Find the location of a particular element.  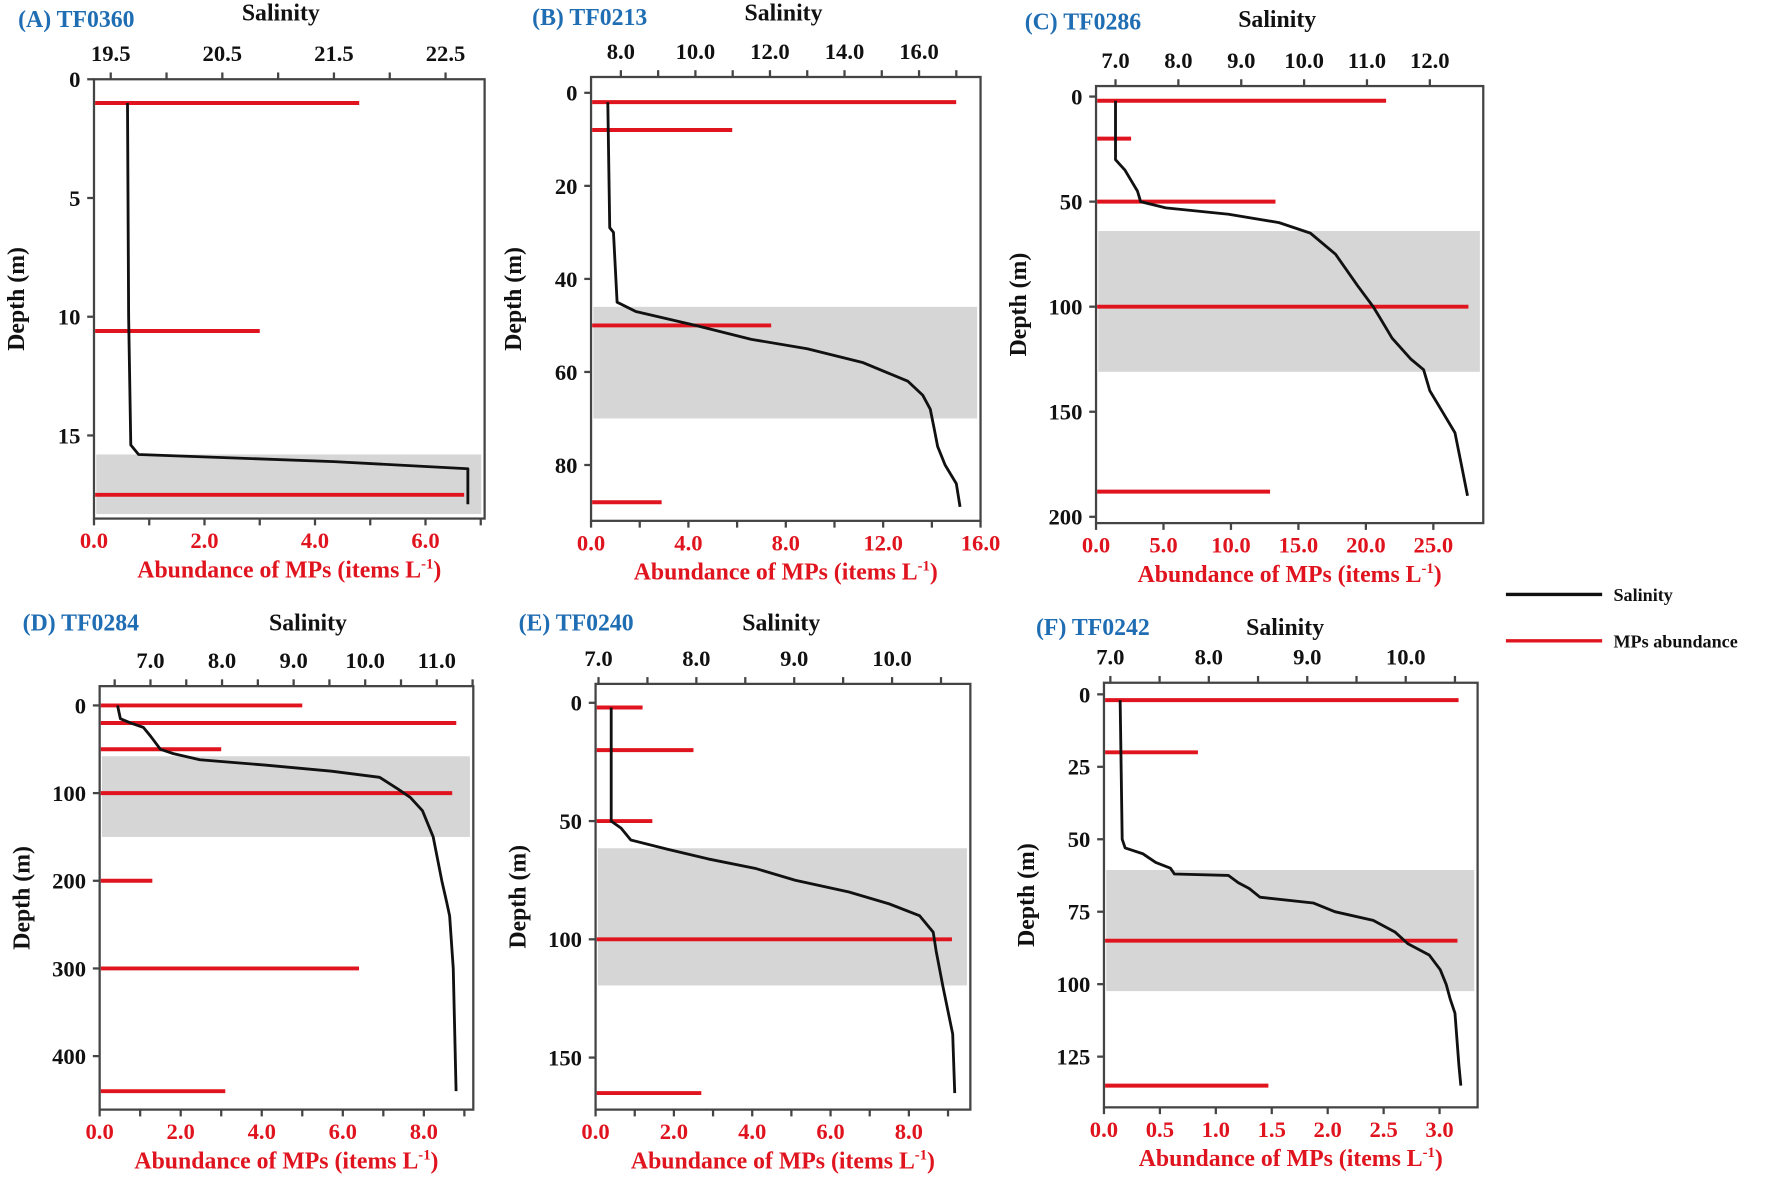

legend-mps-label: MPs abundance is located at coordinates (1675, 642).